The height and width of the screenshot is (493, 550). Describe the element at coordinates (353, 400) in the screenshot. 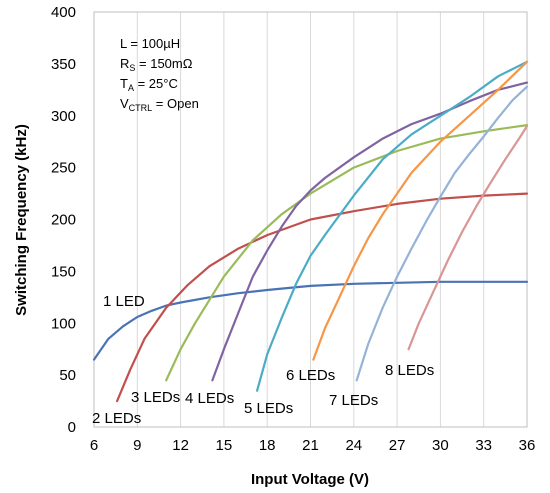

I see `label-7-leds: 7 LEDs` at that location.